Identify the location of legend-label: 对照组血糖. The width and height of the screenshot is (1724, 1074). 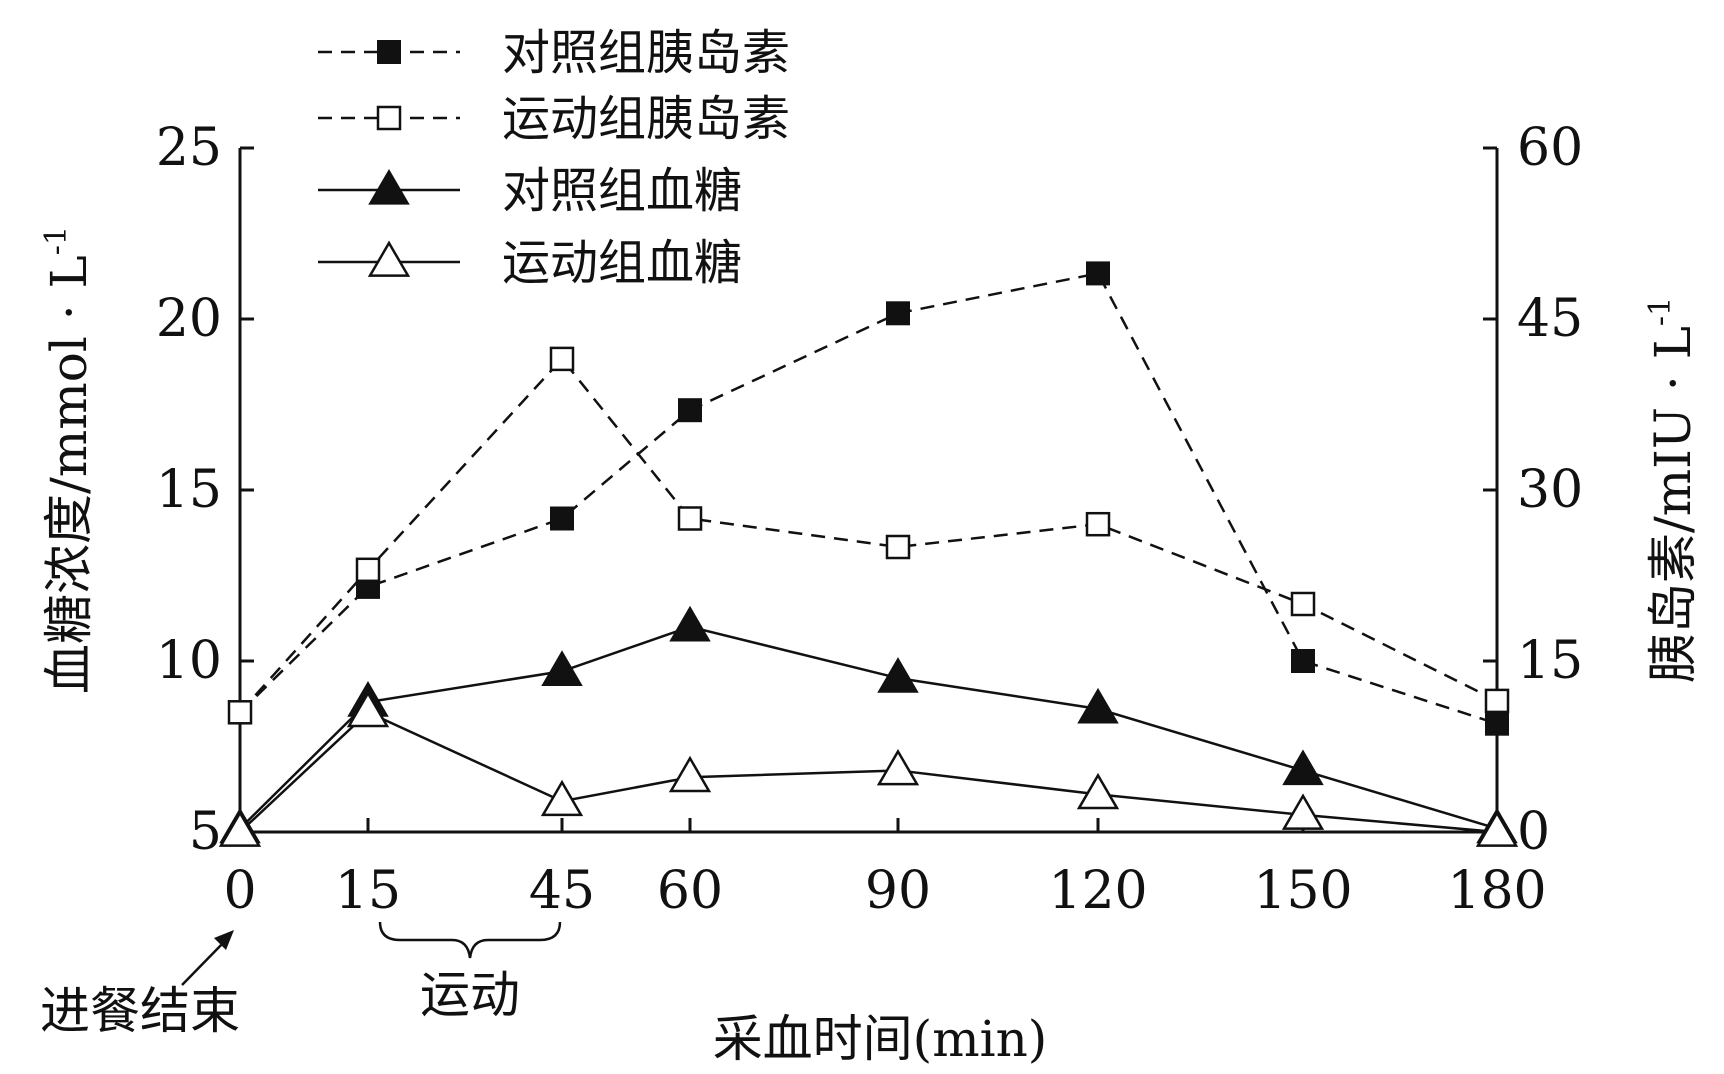
(622, 191).